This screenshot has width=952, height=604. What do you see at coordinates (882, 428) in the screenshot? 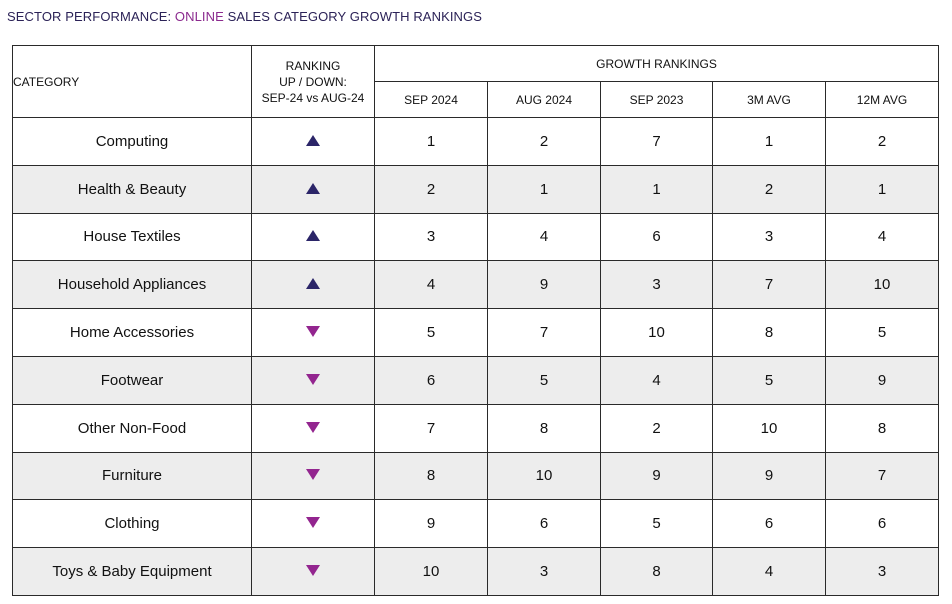
I see `rank-cell-12m-avg: 8` at bounding box center [882, 428].